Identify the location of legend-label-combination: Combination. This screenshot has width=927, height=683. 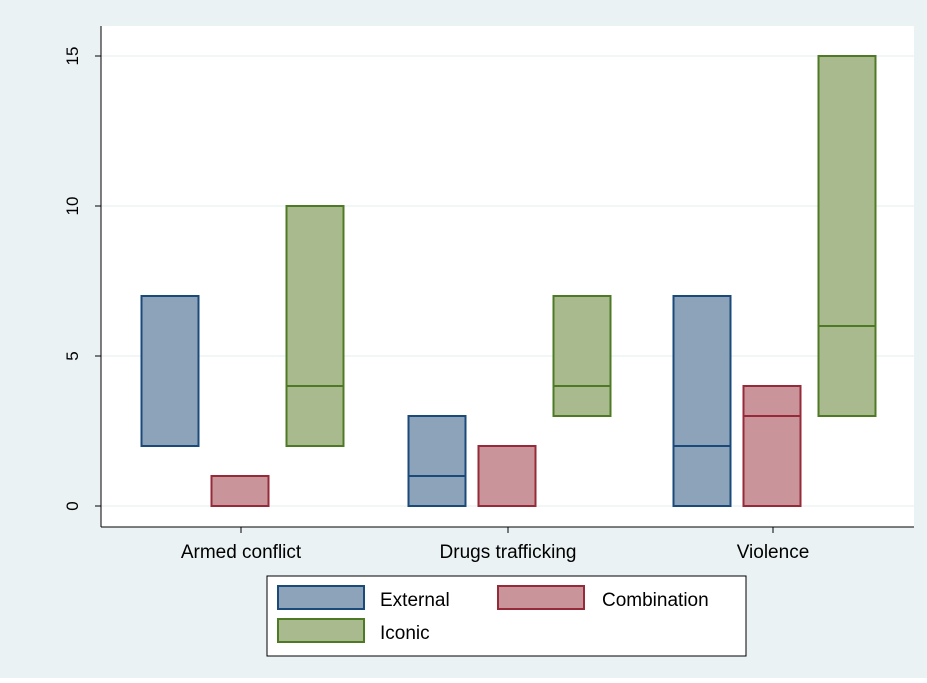
(655, 600).